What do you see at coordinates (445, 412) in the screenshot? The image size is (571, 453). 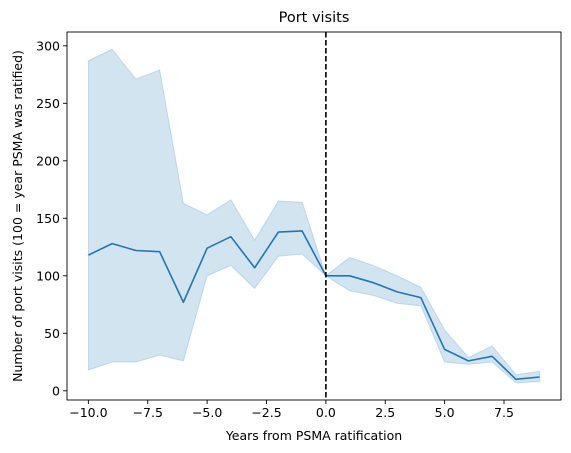 I see `x-tick-label: 5.0` at bounding box center [445, 412].